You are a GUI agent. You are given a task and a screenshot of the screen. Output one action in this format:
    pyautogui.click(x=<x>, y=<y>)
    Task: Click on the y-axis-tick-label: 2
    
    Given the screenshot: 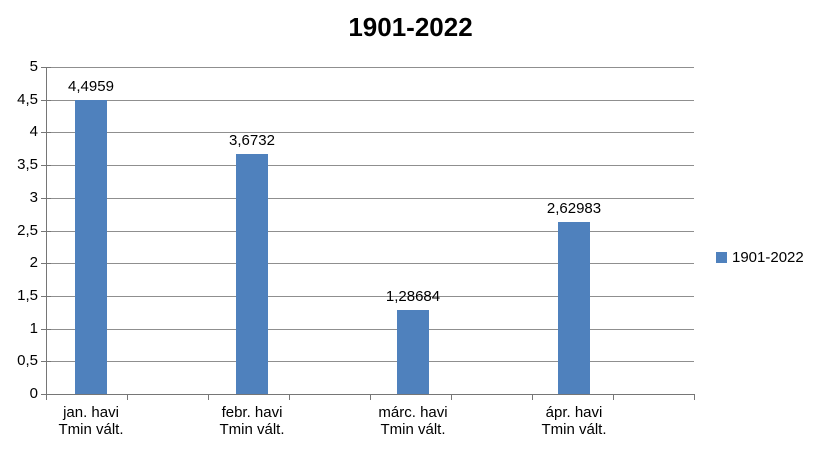 What is the action you would take?
    pyautogui.click(x=33, y=263)
    